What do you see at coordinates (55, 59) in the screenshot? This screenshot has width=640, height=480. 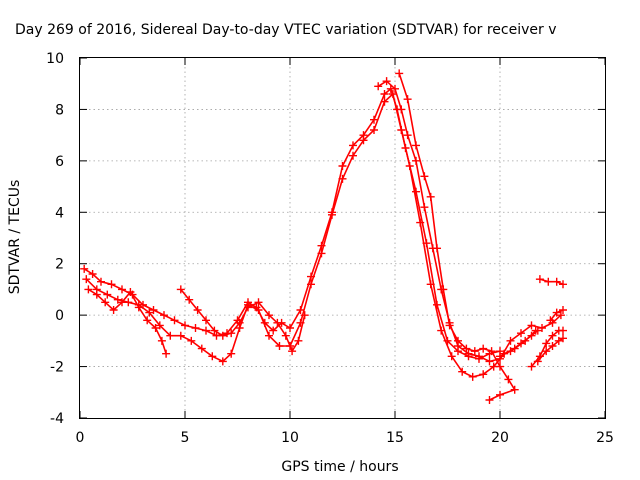 I see `y-tick-label: 10` at bounding box center [55, 59].